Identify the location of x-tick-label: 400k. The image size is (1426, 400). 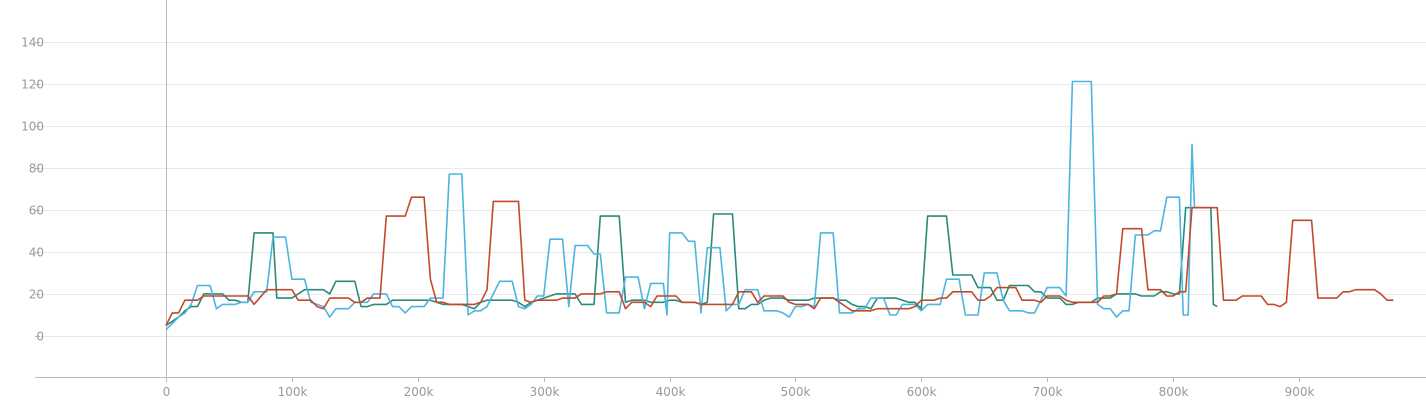
(671, 392).